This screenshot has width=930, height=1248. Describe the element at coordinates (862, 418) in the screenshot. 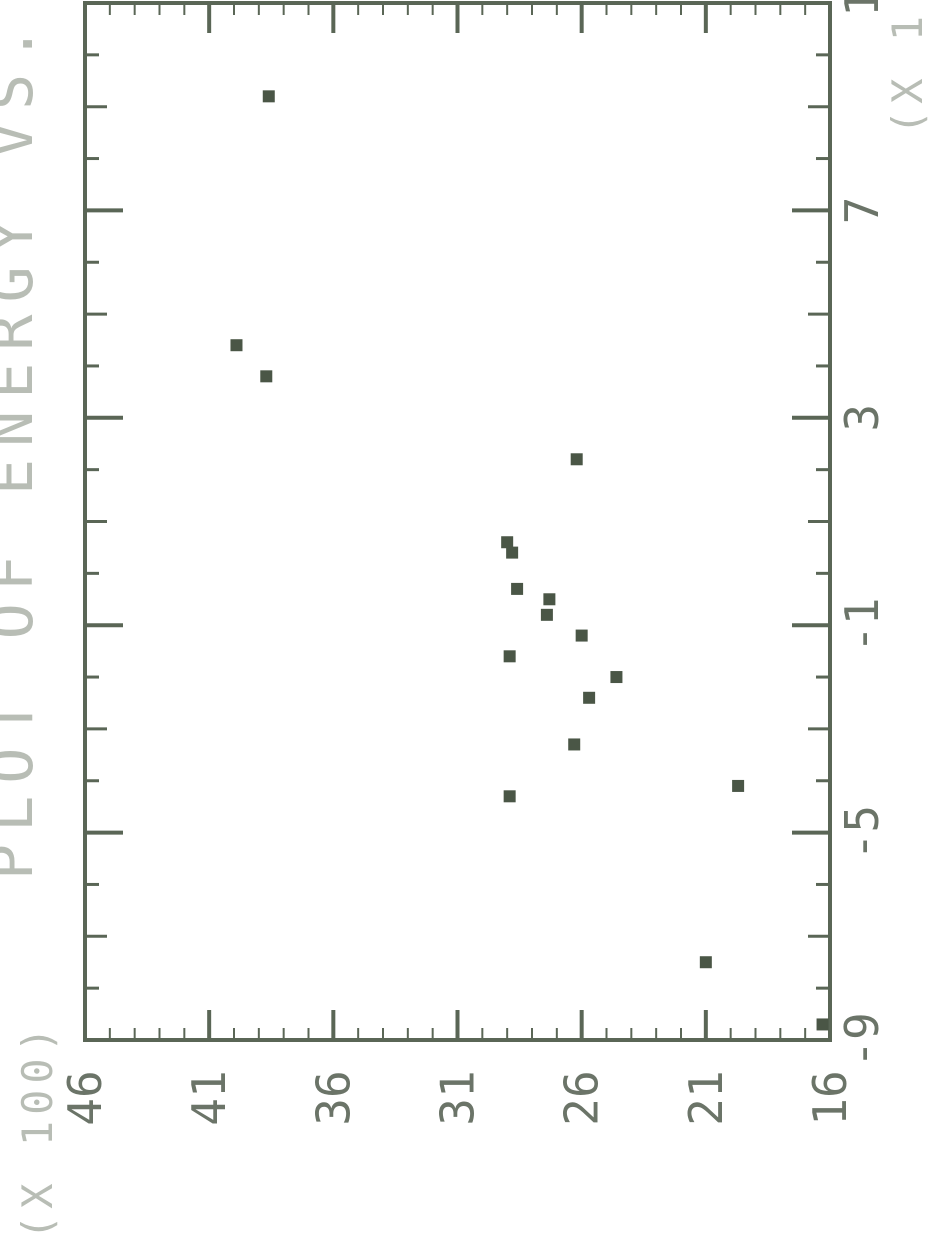

I see `x-tick-label: 3` at that location.